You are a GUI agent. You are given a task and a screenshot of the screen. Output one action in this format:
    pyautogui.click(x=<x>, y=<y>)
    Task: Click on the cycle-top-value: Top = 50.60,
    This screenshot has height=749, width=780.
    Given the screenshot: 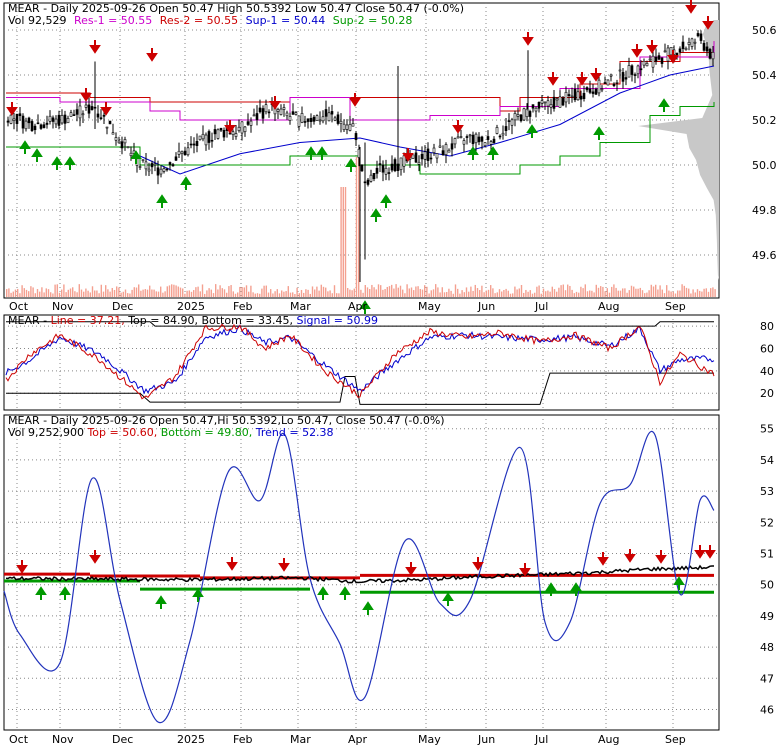 What is the action you would take?
    pyautogui.click(x=123, y=432)
    